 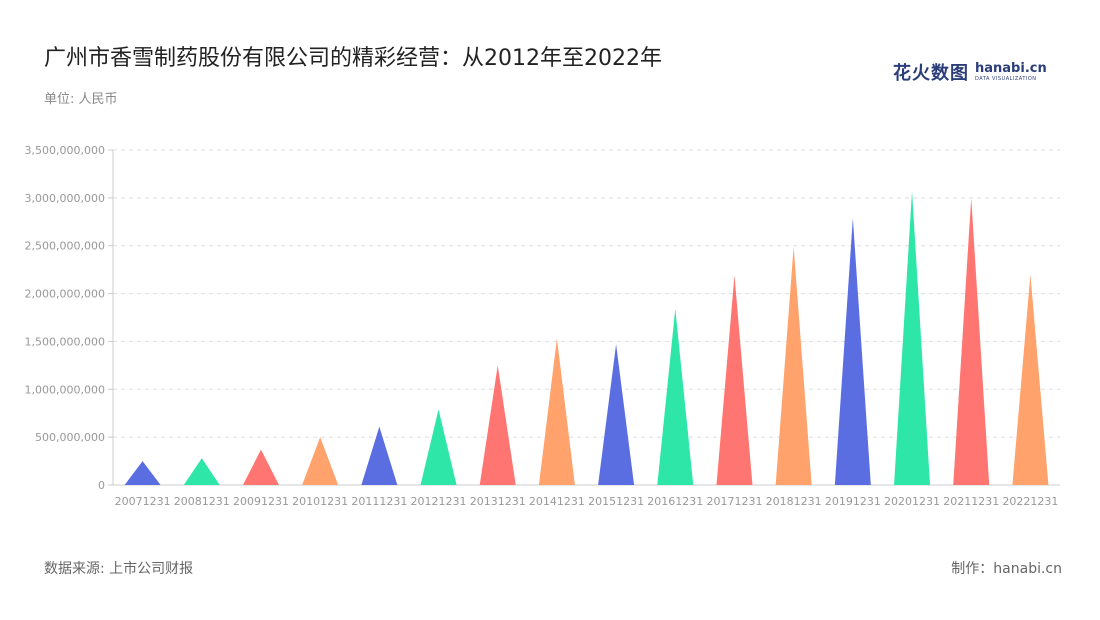 I want to click on x-tick-label: 20181231, so click(x=794, y=501).